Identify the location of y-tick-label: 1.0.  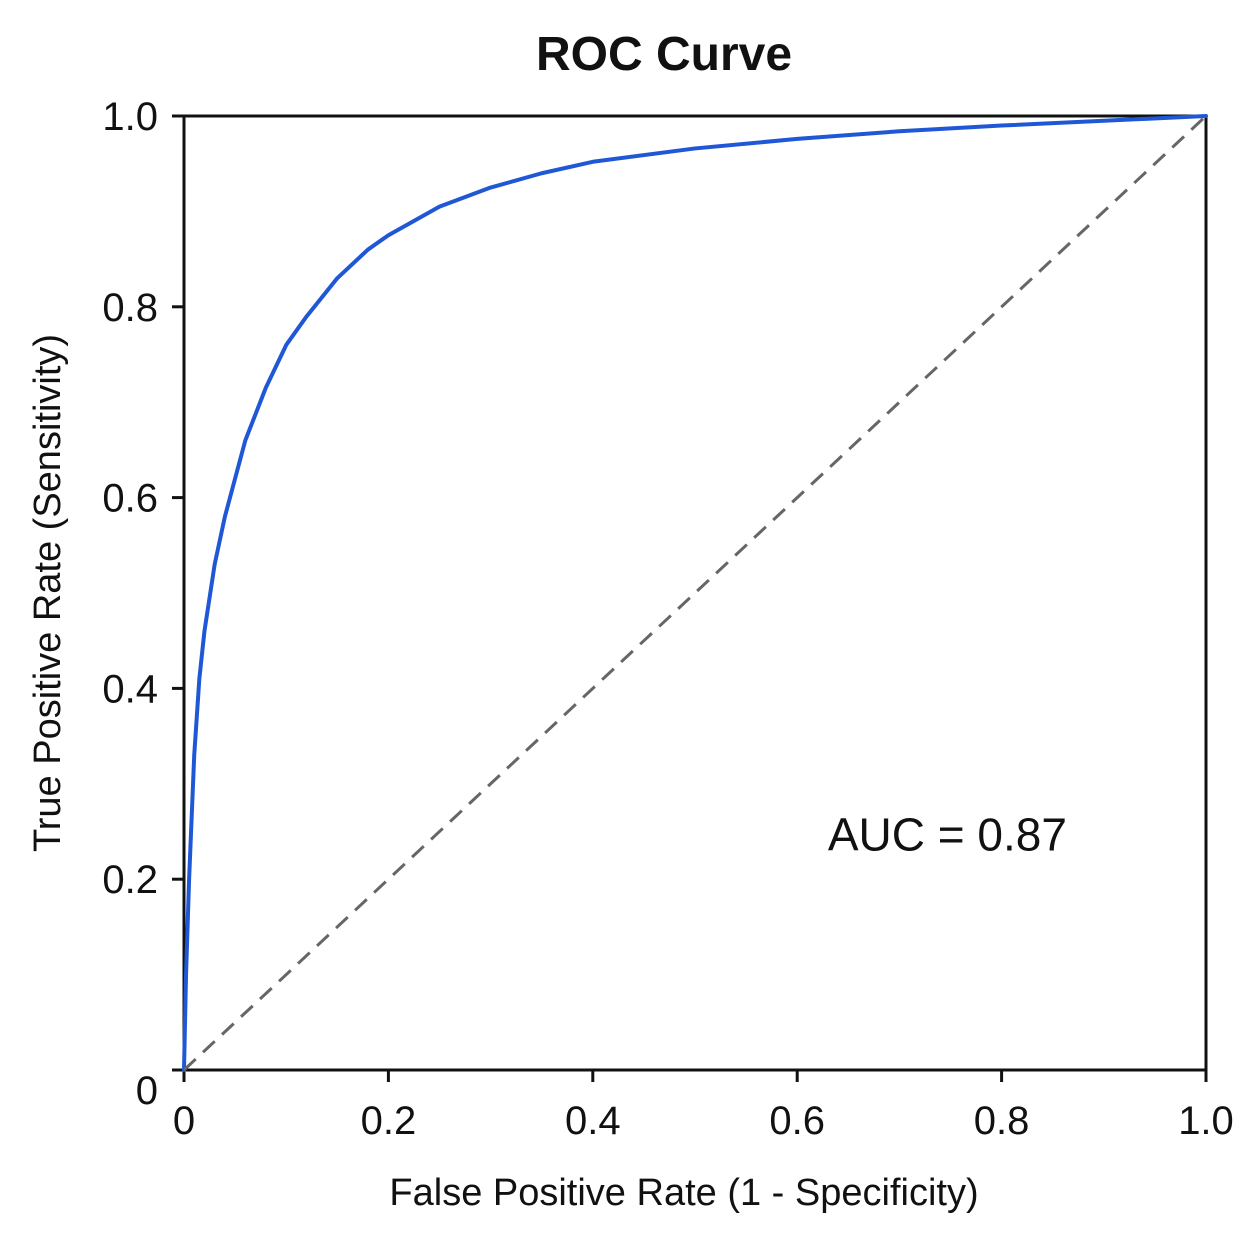
(130, 117).